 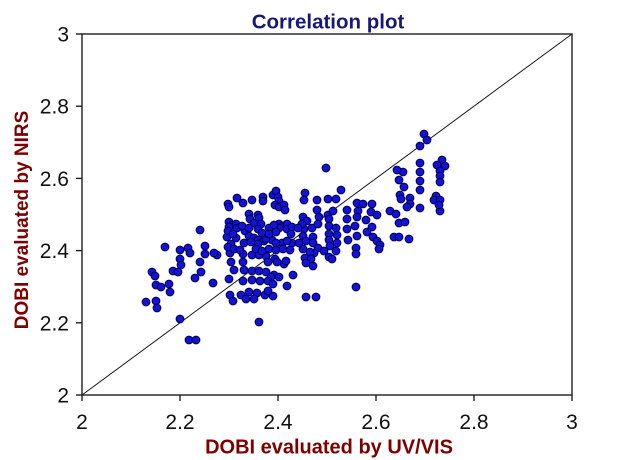 I want to click on svg-text: DOBI evaluated by UV/VIS, so click(x=329, y=448).